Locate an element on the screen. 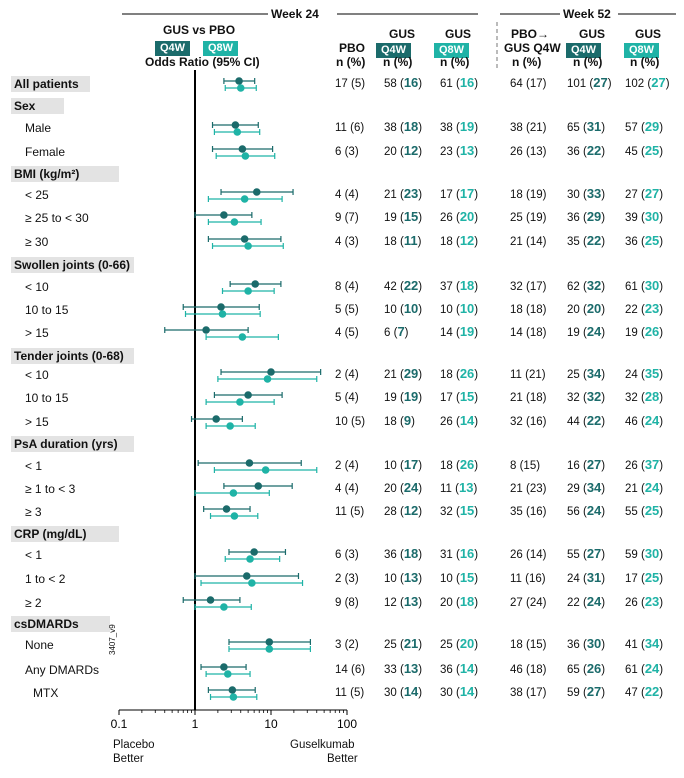 The image size is (684, 778). w24-pbo-value: 4 (4) is located at coordinates (347, 489).